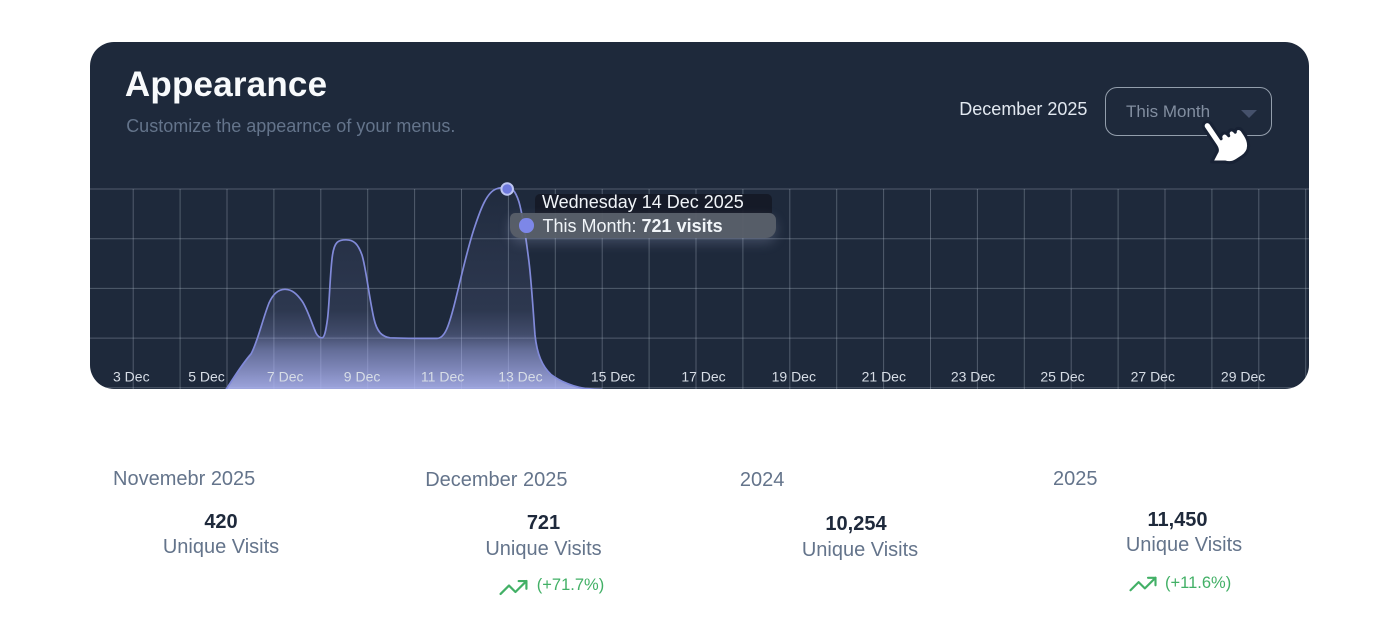 This screenshot has width=1382, height=636. I want to click on svg-text: 7 Dec, so click(285, 377).